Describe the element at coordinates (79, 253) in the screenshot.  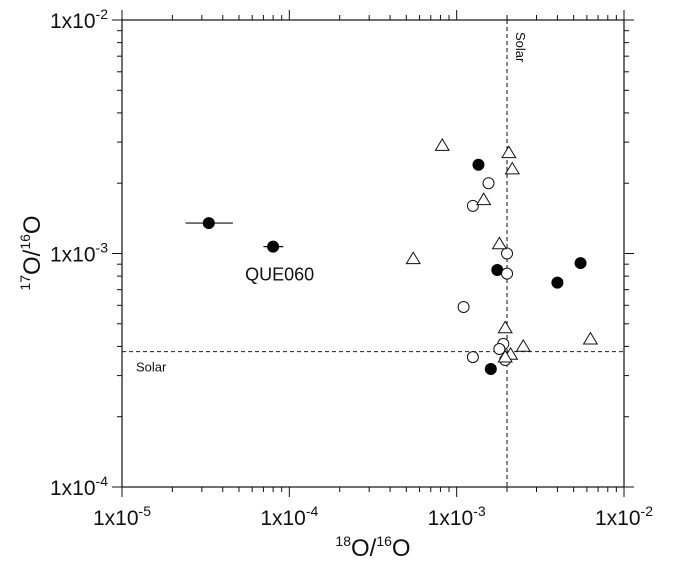
I see `y-tick-label: 1x10⁻³` at that location.